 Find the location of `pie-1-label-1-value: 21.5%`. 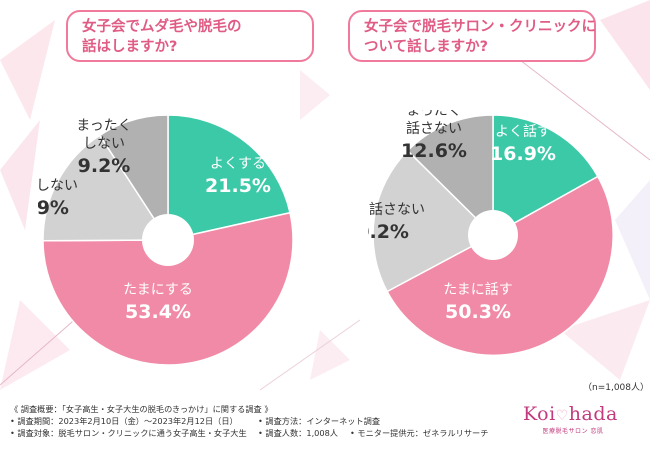

pie-1-label-1-value: 21.5% is located at coordinates (238, 186).